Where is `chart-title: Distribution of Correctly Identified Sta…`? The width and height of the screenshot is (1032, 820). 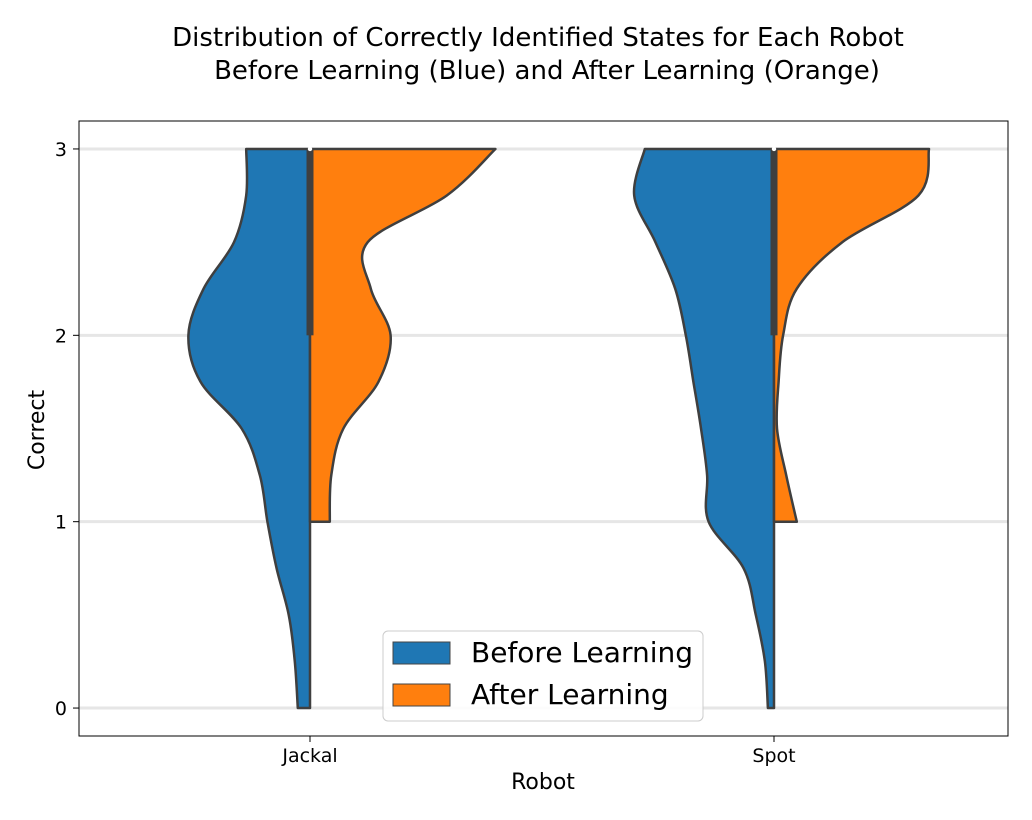 chart-title: Distribution of Correctly Identified Sta… is located at coordinates (538, 54).